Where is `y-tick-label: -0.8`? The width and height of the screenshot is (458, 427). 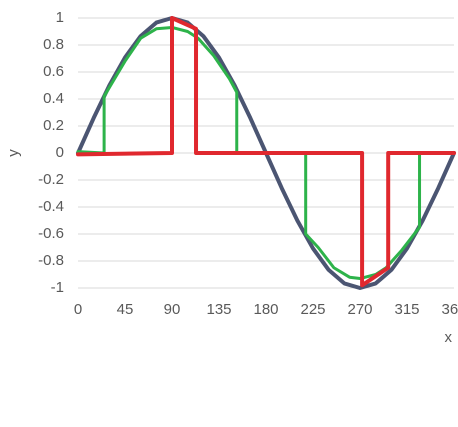
y-tick-label: -0.8 is located at coordinates (51, 260).